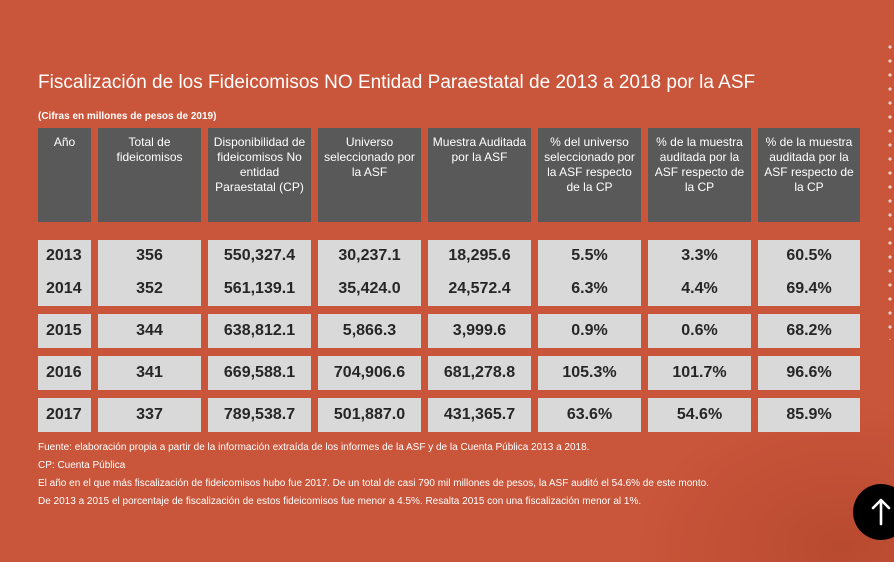  Describe the element at coordinates (64, 331) in the screenshot. I see `cell-year: 2015` at that location.